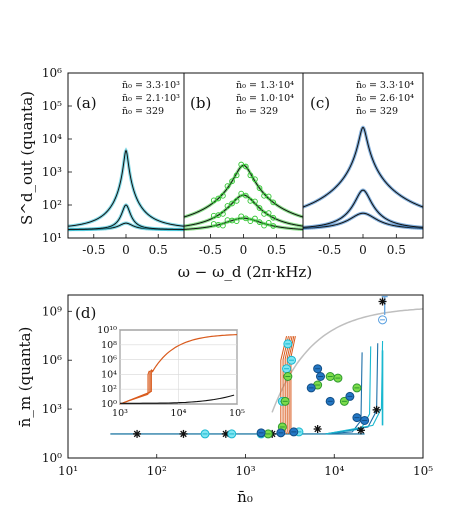 This screenshot has height=520, width=463. I want to click on inset-orange-branch, so click(136, 387).